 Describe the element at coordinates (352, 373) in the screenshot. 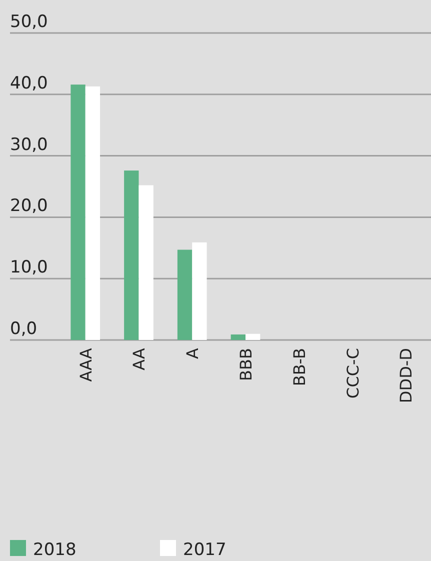

I see `x-tick-label: CCC-C` at that location.